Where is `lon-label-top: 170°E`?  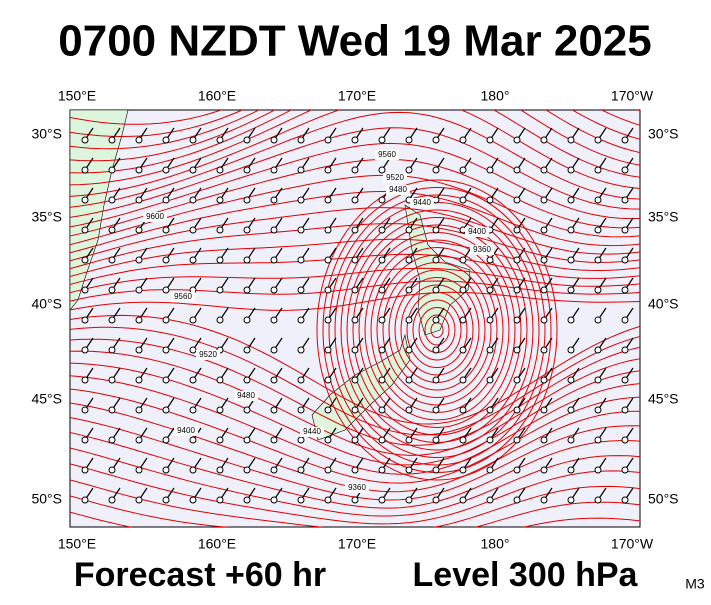 lon-label-top: 170°E is located at coordinates (357, 96).